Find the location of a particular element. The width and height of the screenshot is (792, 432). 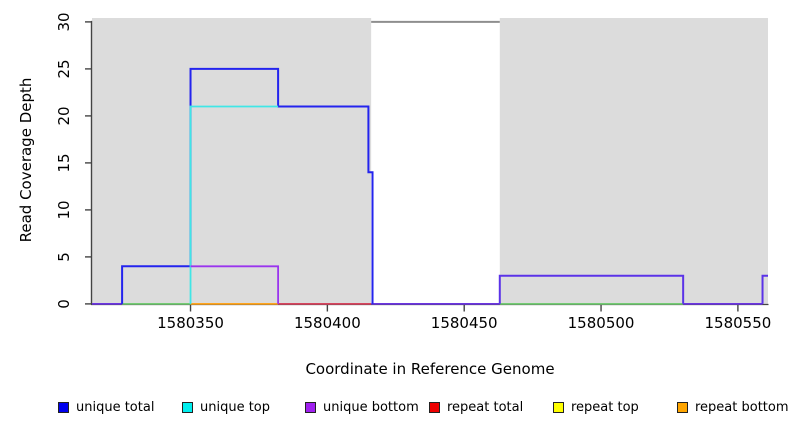

legend-item-repeat-top: repeat top is located at coordinates (596, 407).